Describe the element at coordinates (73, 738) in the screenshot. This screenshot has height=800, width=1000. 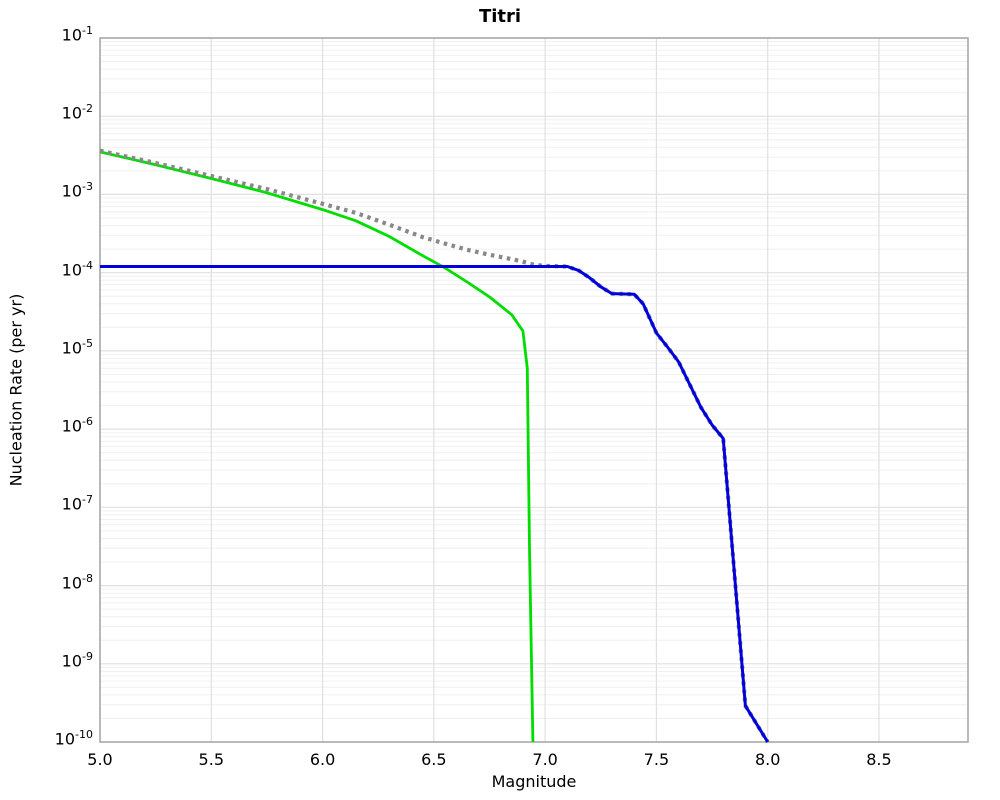
I see `y-tick-label: 10⁻¹⁰` at that location.